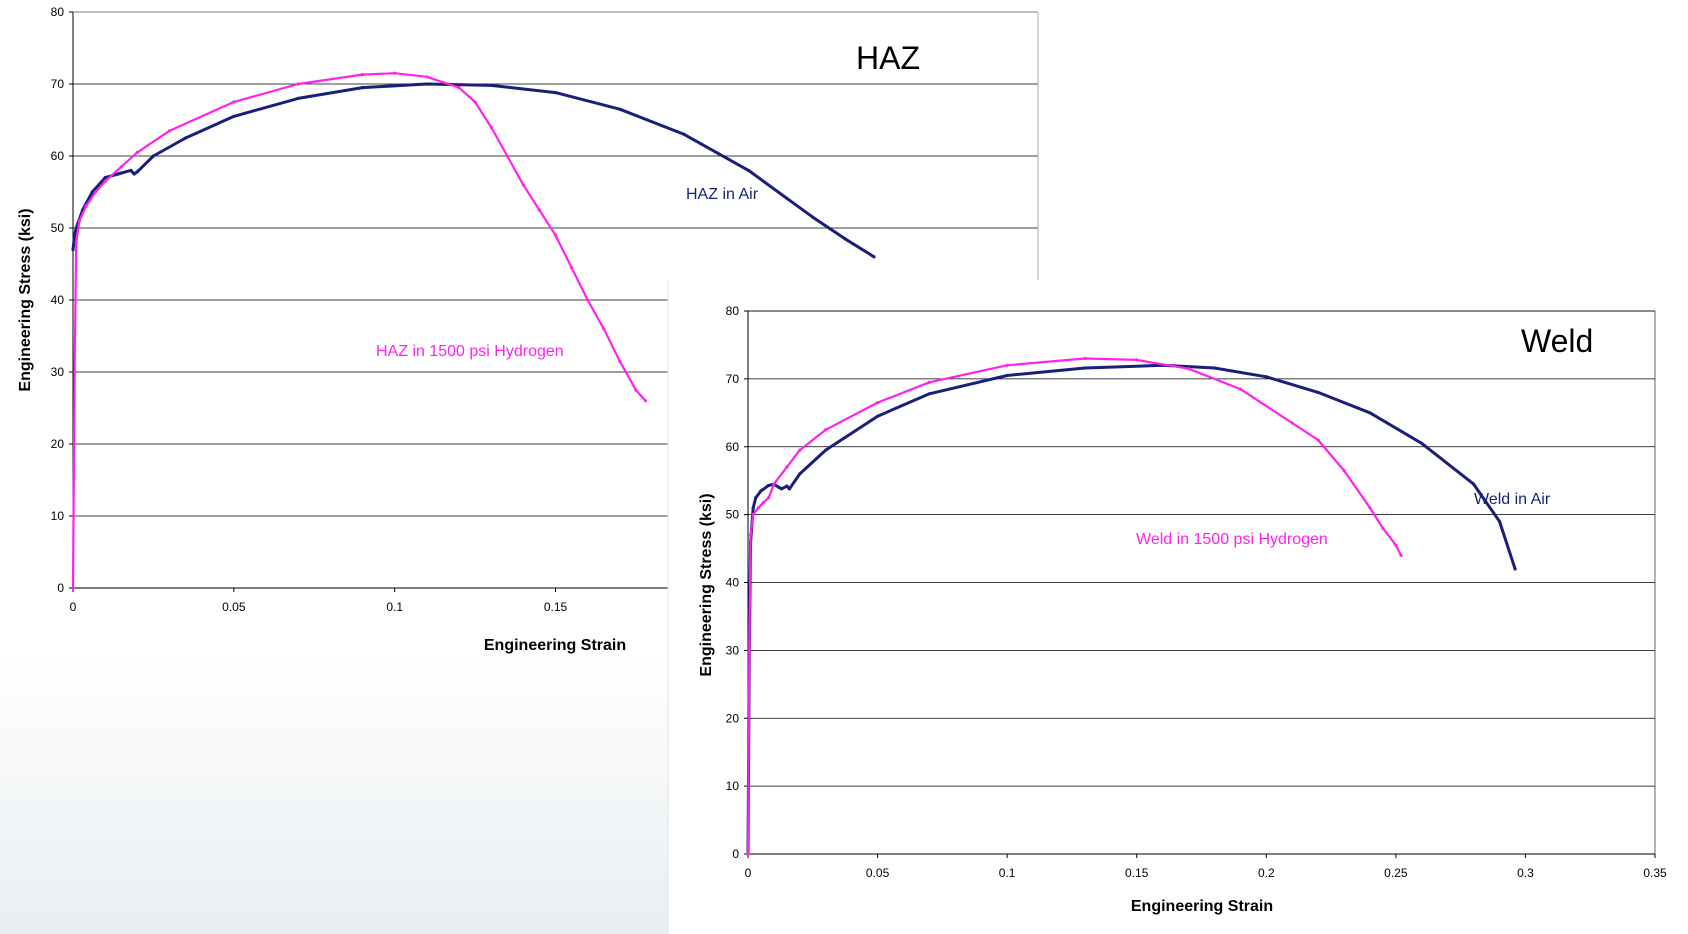 This screenshot has height=934, width=1688. What do you see at coordinates (58, 516) in the screenshot?
I see `haz-y-tick-label: 10` at bounding box center [58, 516].